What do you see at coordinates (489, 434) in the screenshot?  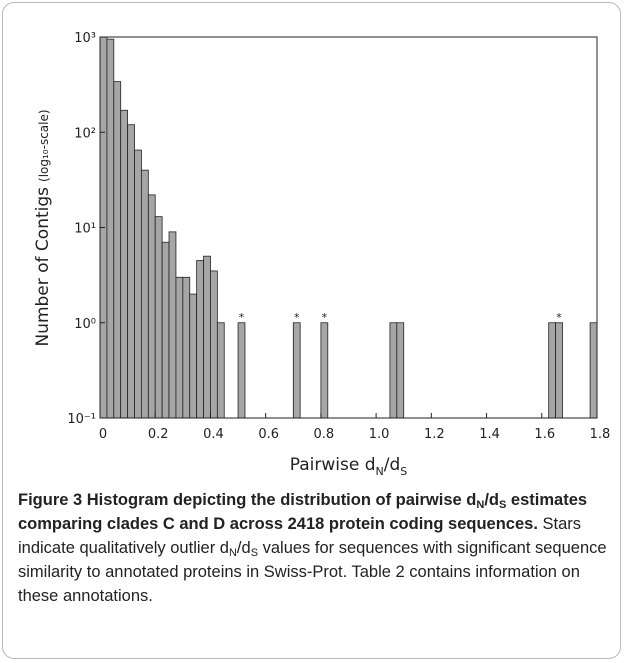 I see `x-tick-label: 1.4` at bounding box center [489, 434].